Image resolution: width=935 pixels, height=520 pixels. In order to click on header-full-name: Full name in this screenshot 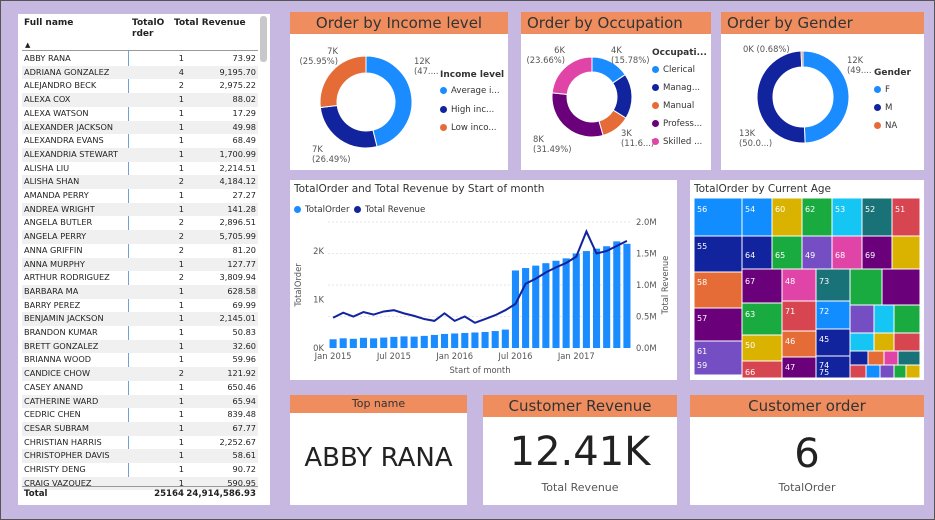, I will do `click(49, 23)`.